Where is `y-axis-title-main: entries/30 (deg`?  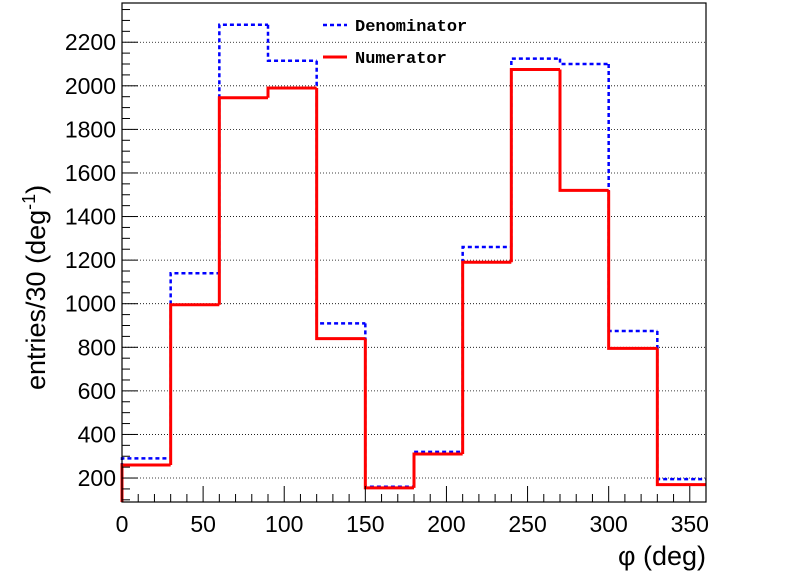 y-axis-title-main: entries/30 (deg is located at coordinates (36, 300).